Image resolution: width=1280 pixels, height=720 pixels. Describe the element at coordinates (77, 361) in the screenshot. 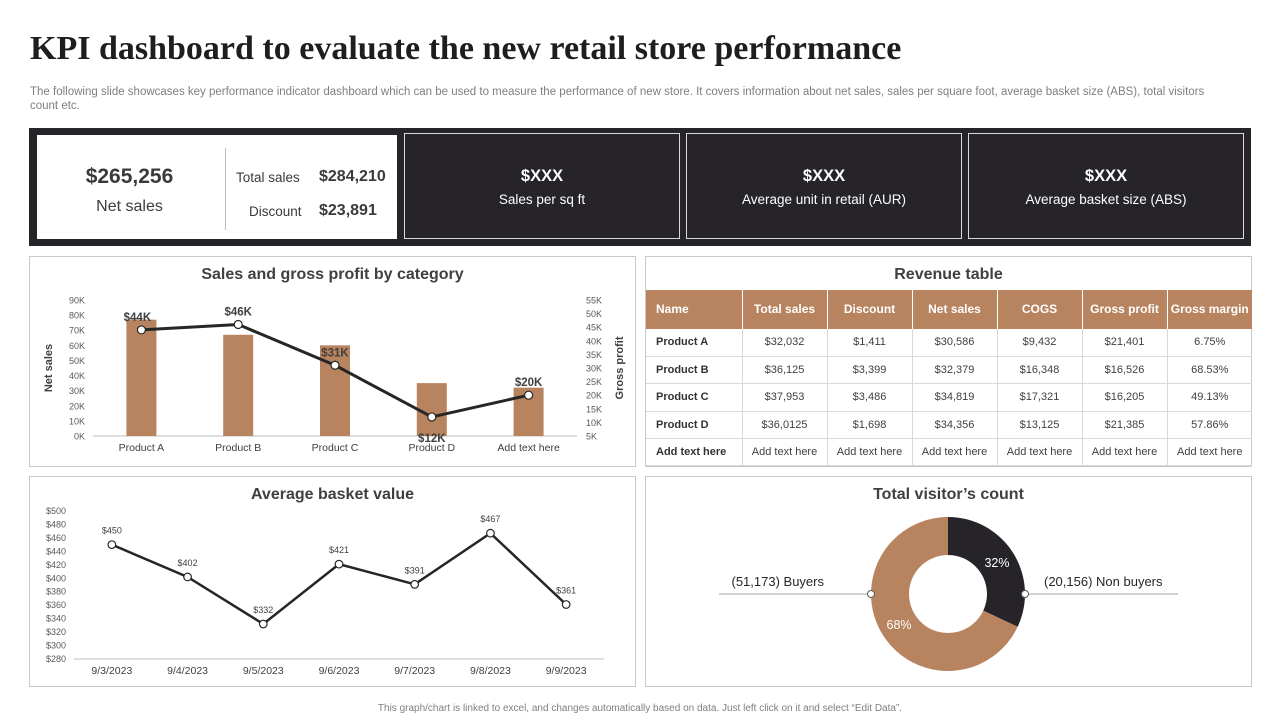

I see `y-tick-label: 50K` at that location.